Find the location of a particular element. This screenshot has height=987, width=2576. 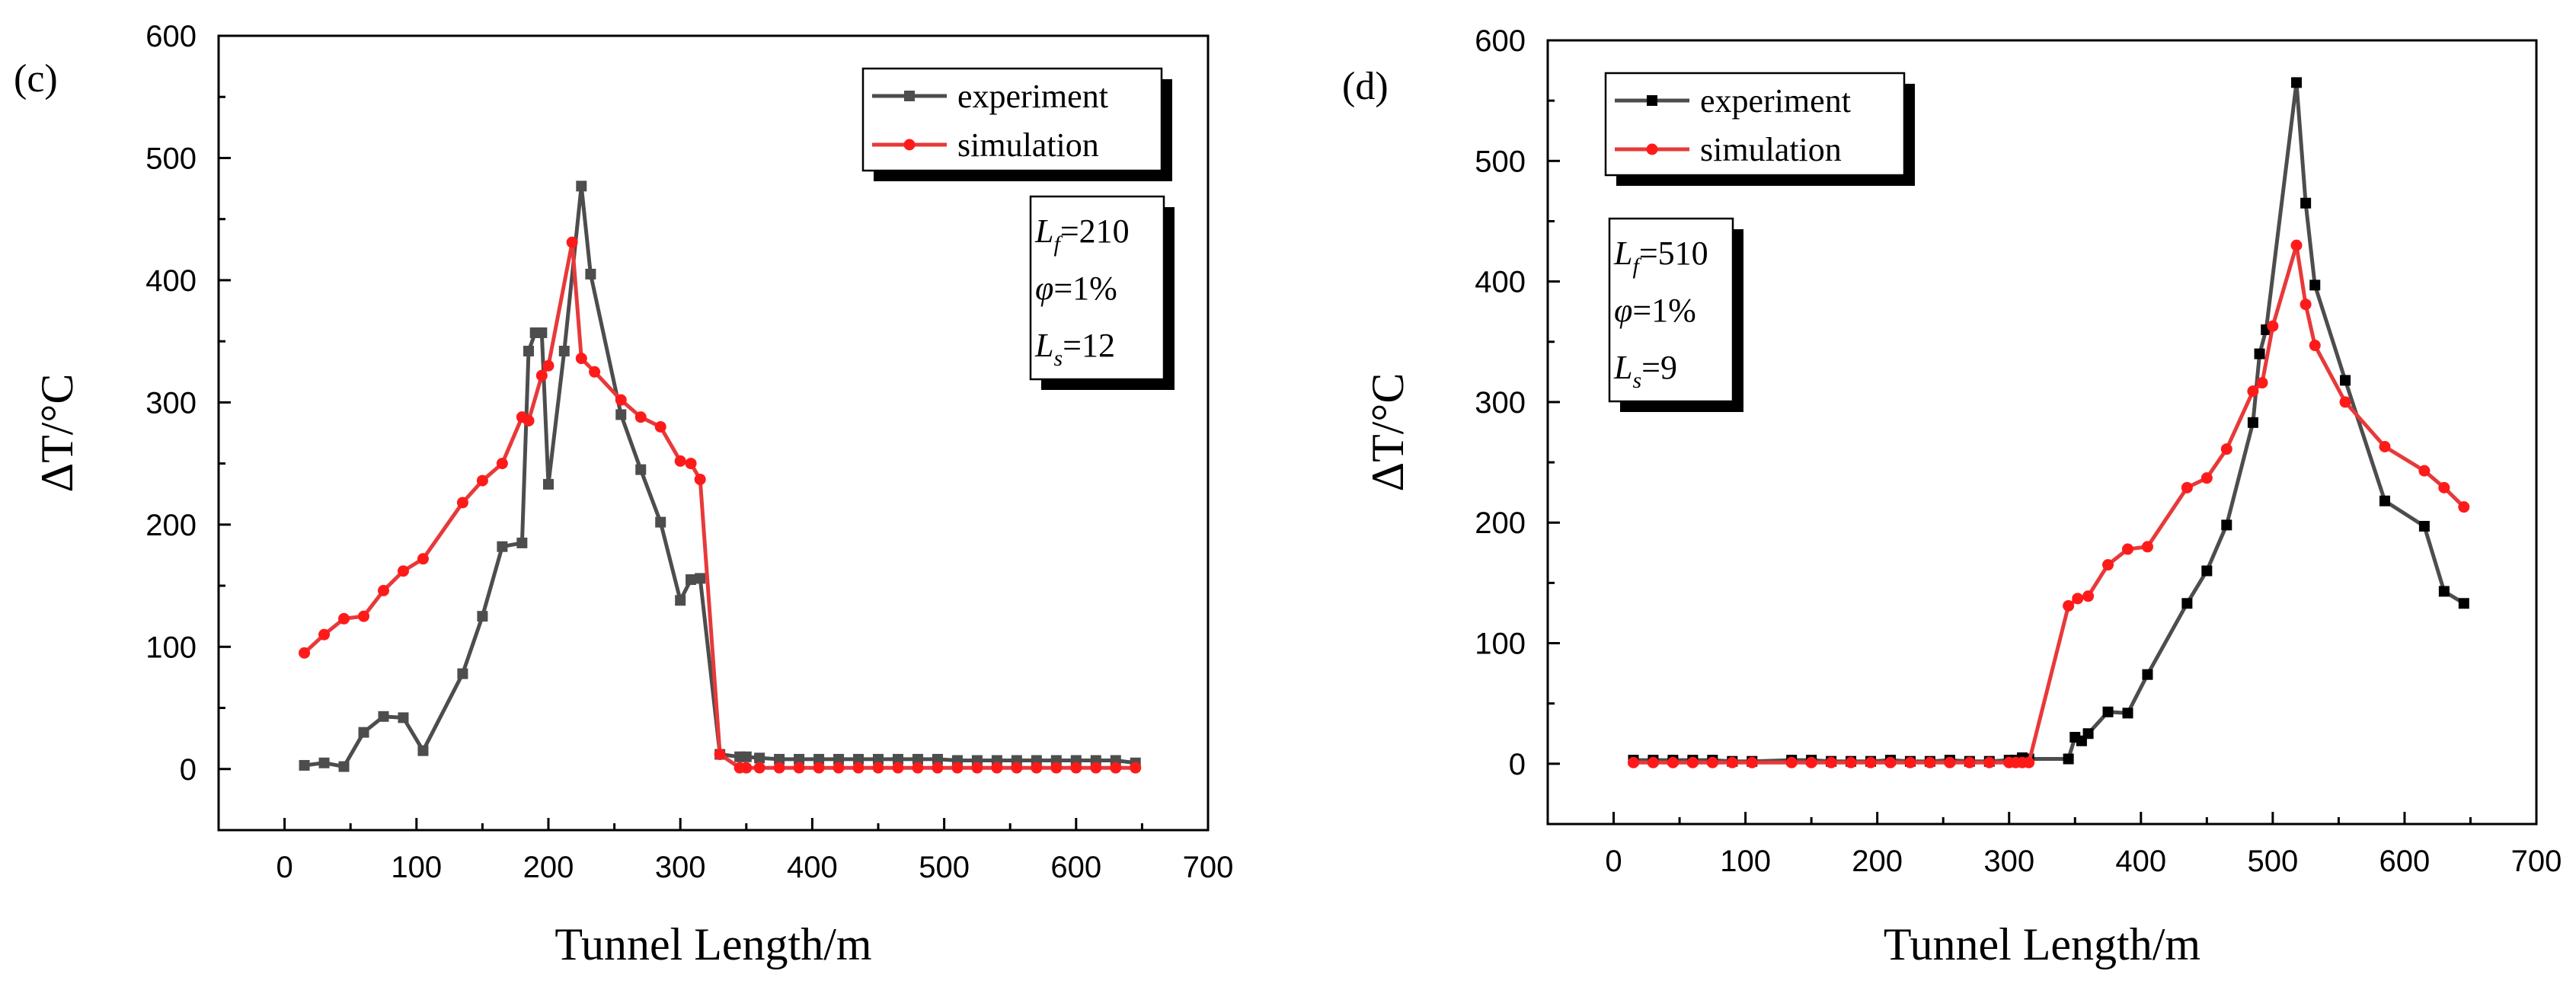

parameter-line: Lf=210 is located at coordinates (1082, 234).